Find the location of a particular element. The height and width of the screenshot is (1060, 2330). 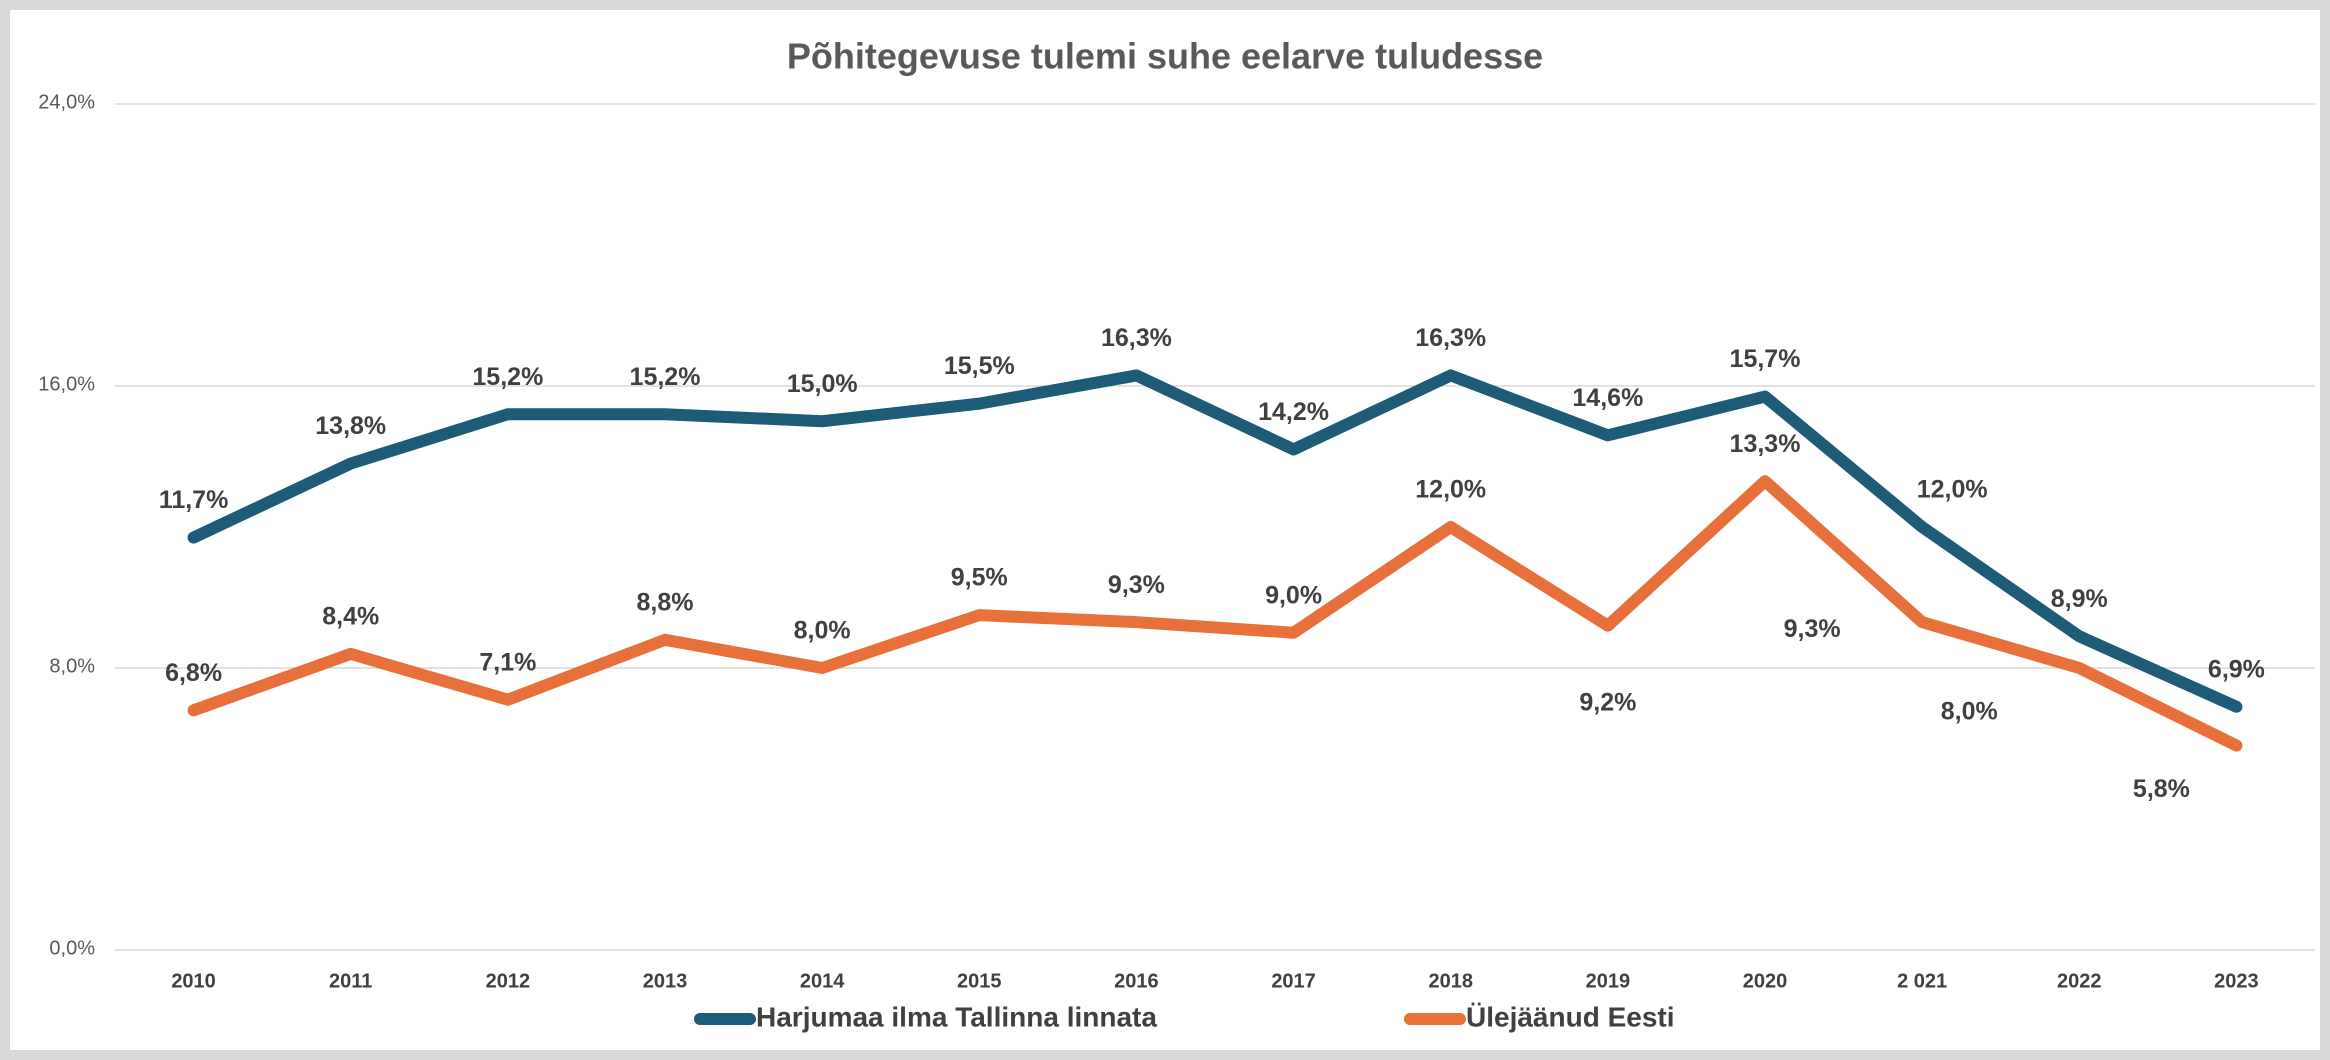

data-label: 13,3% is located at coordinates (1765, 444).